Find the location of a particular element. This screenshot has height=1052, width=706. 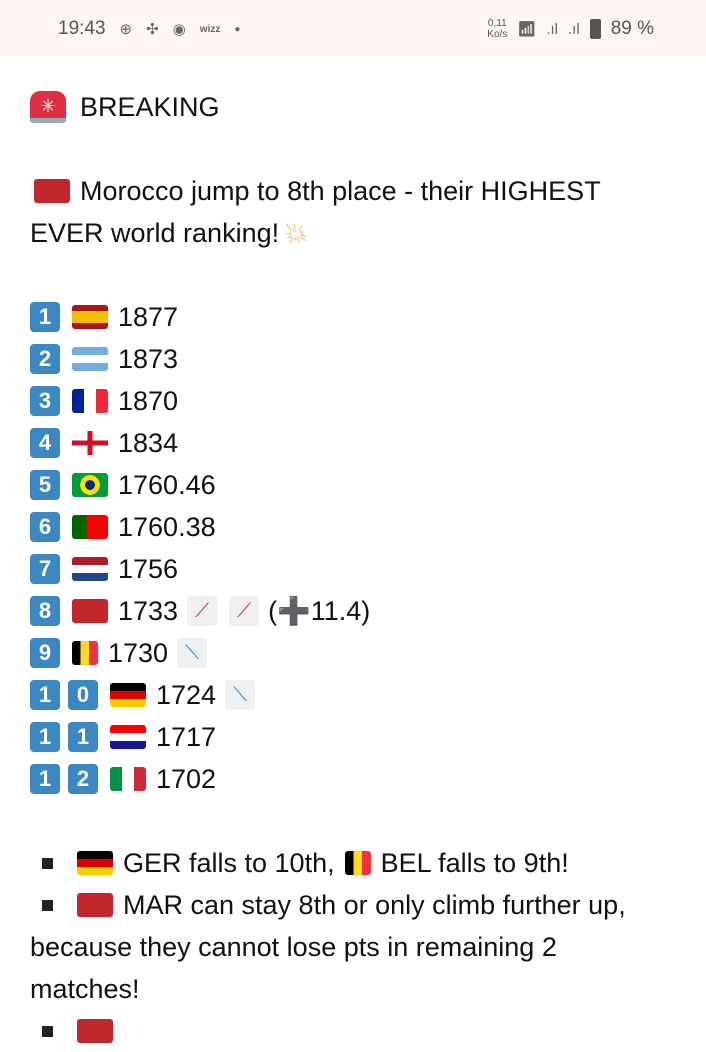

ranking-row: 1 0 1724 ⟍ is located at coordinates (353, 695).